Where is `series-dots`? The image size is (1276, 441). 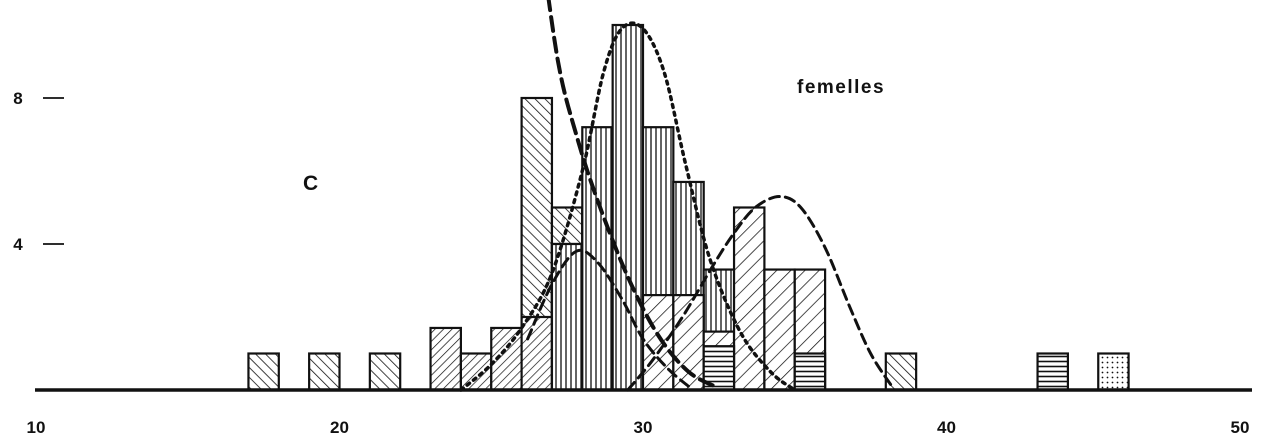 series-dots is located at coordinates (1113, 372).